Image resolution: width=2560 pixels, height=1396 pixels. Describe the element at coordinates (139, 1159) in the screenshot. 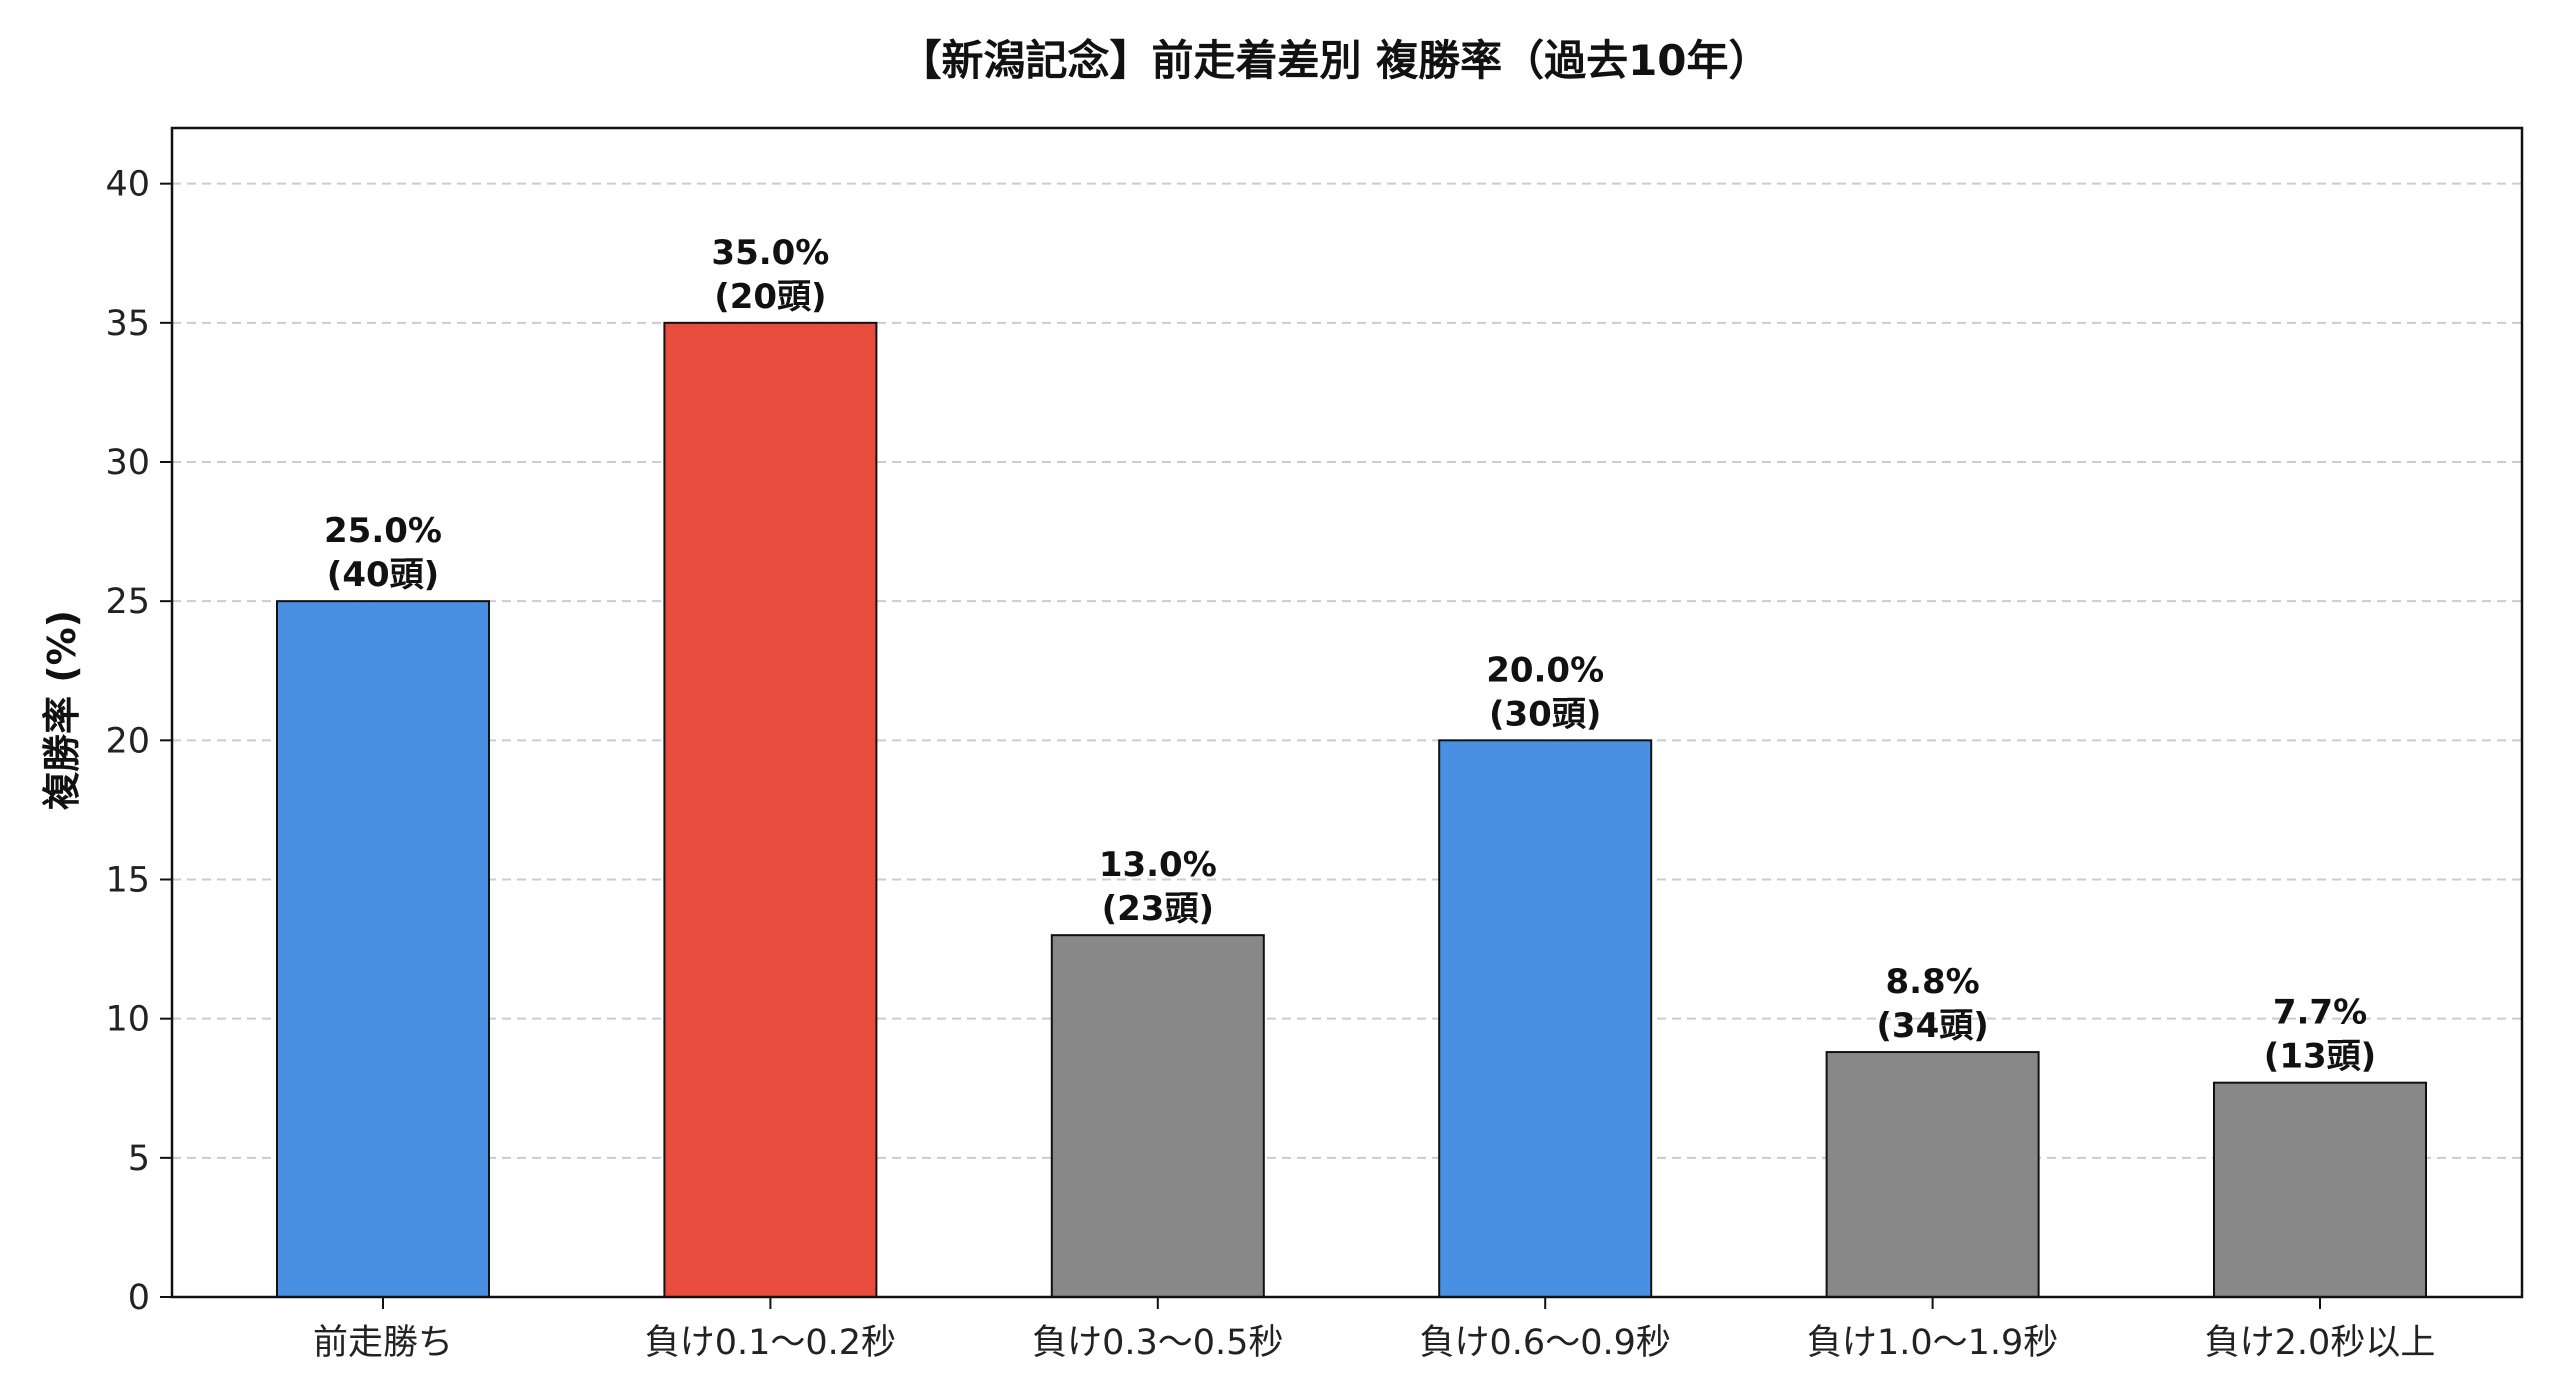

I see `y-tick-label: 5` at that location.